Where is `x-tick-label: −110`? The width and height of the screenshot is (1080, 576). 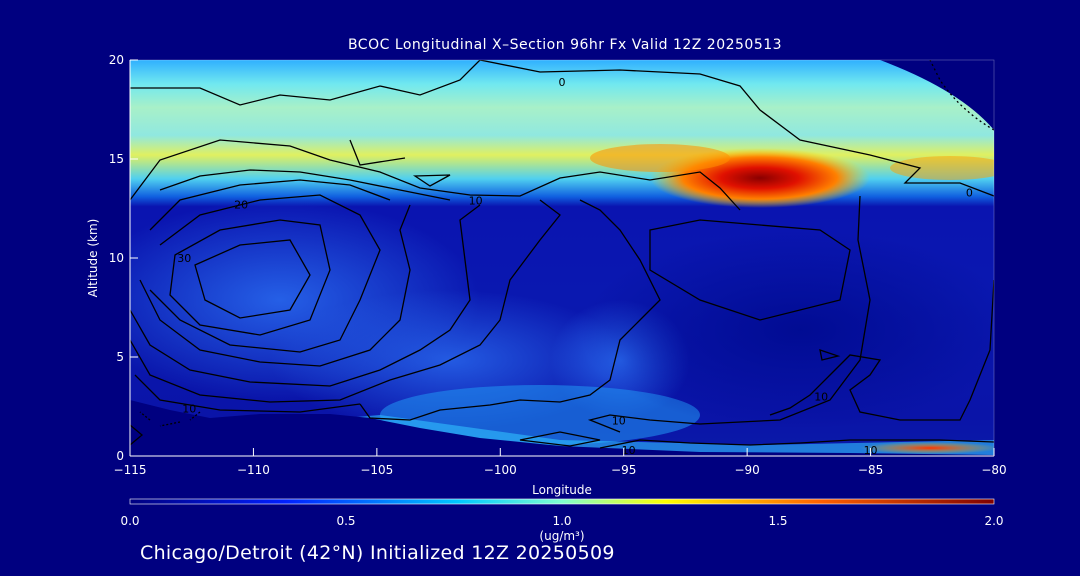 x-tick-label: −110 is located at coordinates (253, 470).